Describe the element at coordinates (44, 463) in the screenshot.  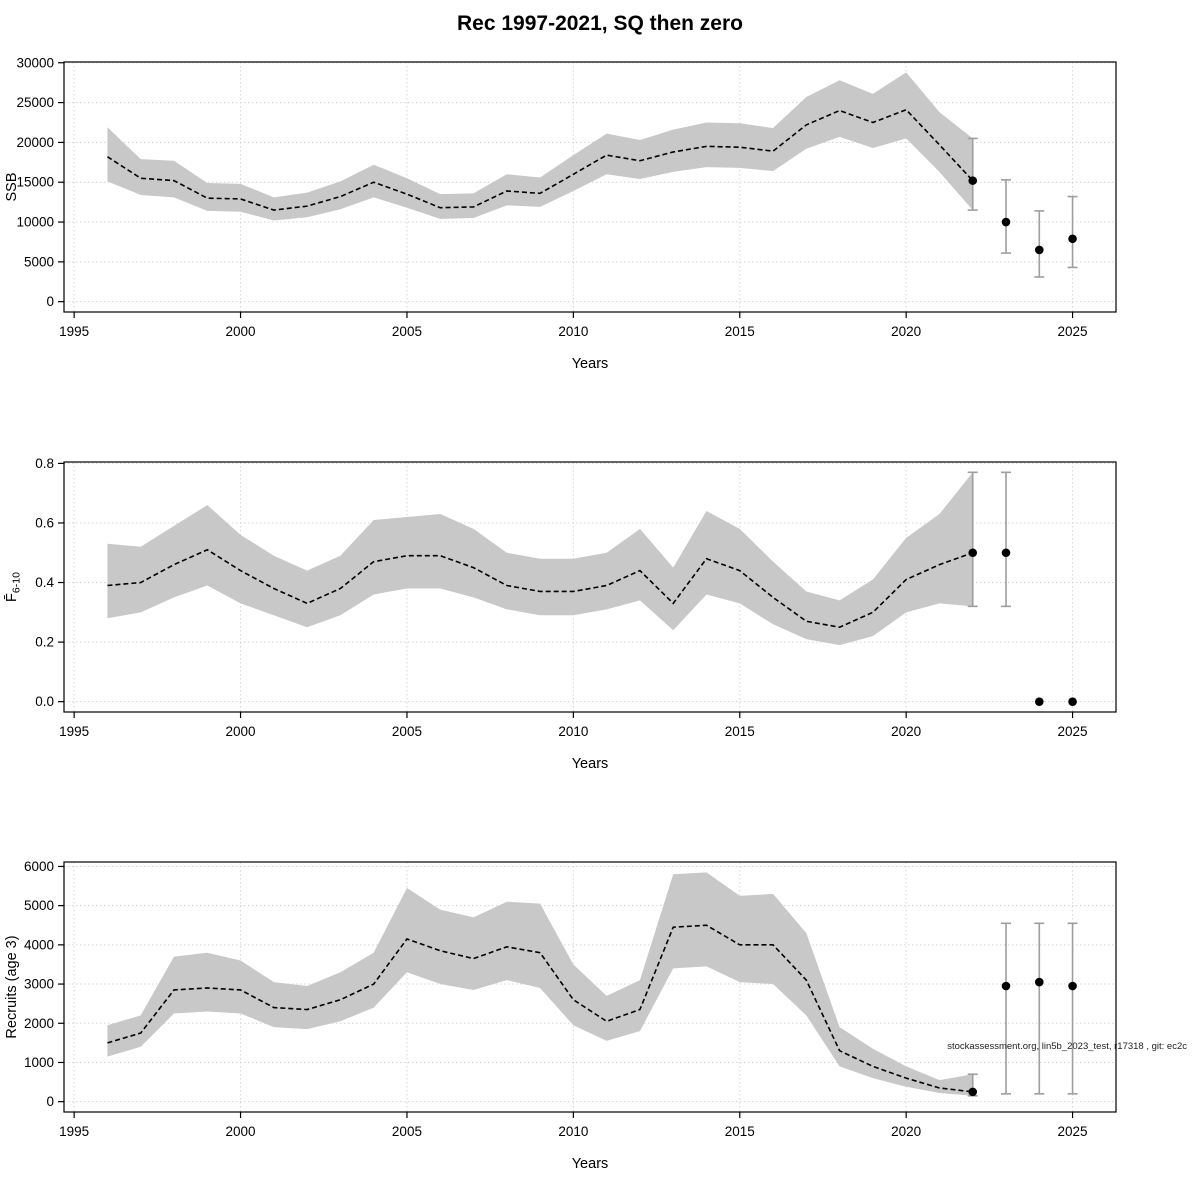
I see `svg-text: 0.8` at that location.